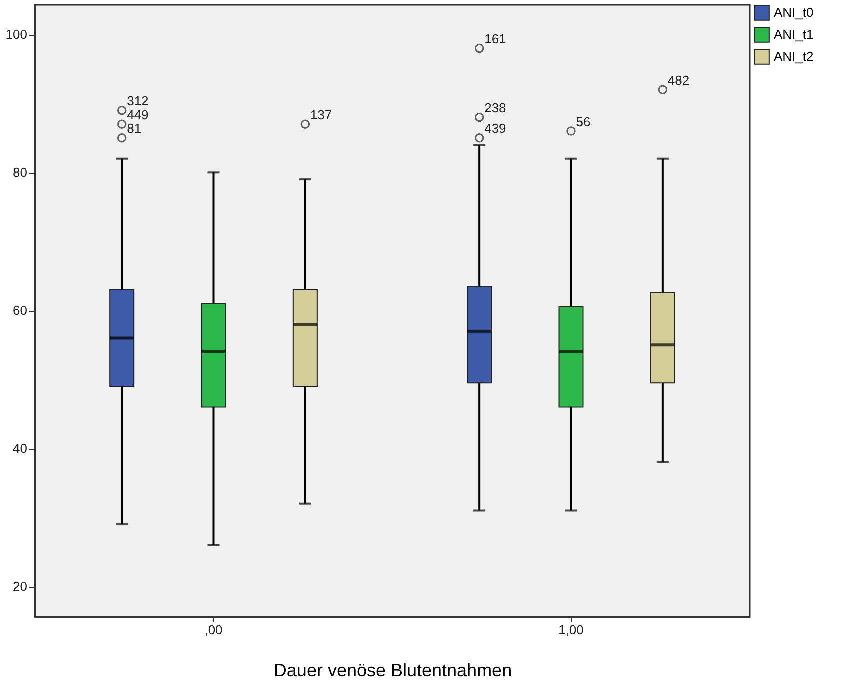 Image resolution: width=854 pixels, height=693 pixels. What do you see at coordinates (134, 128) in the screenshot?
I see `annotation: 81` at bounding box center [134, 128].